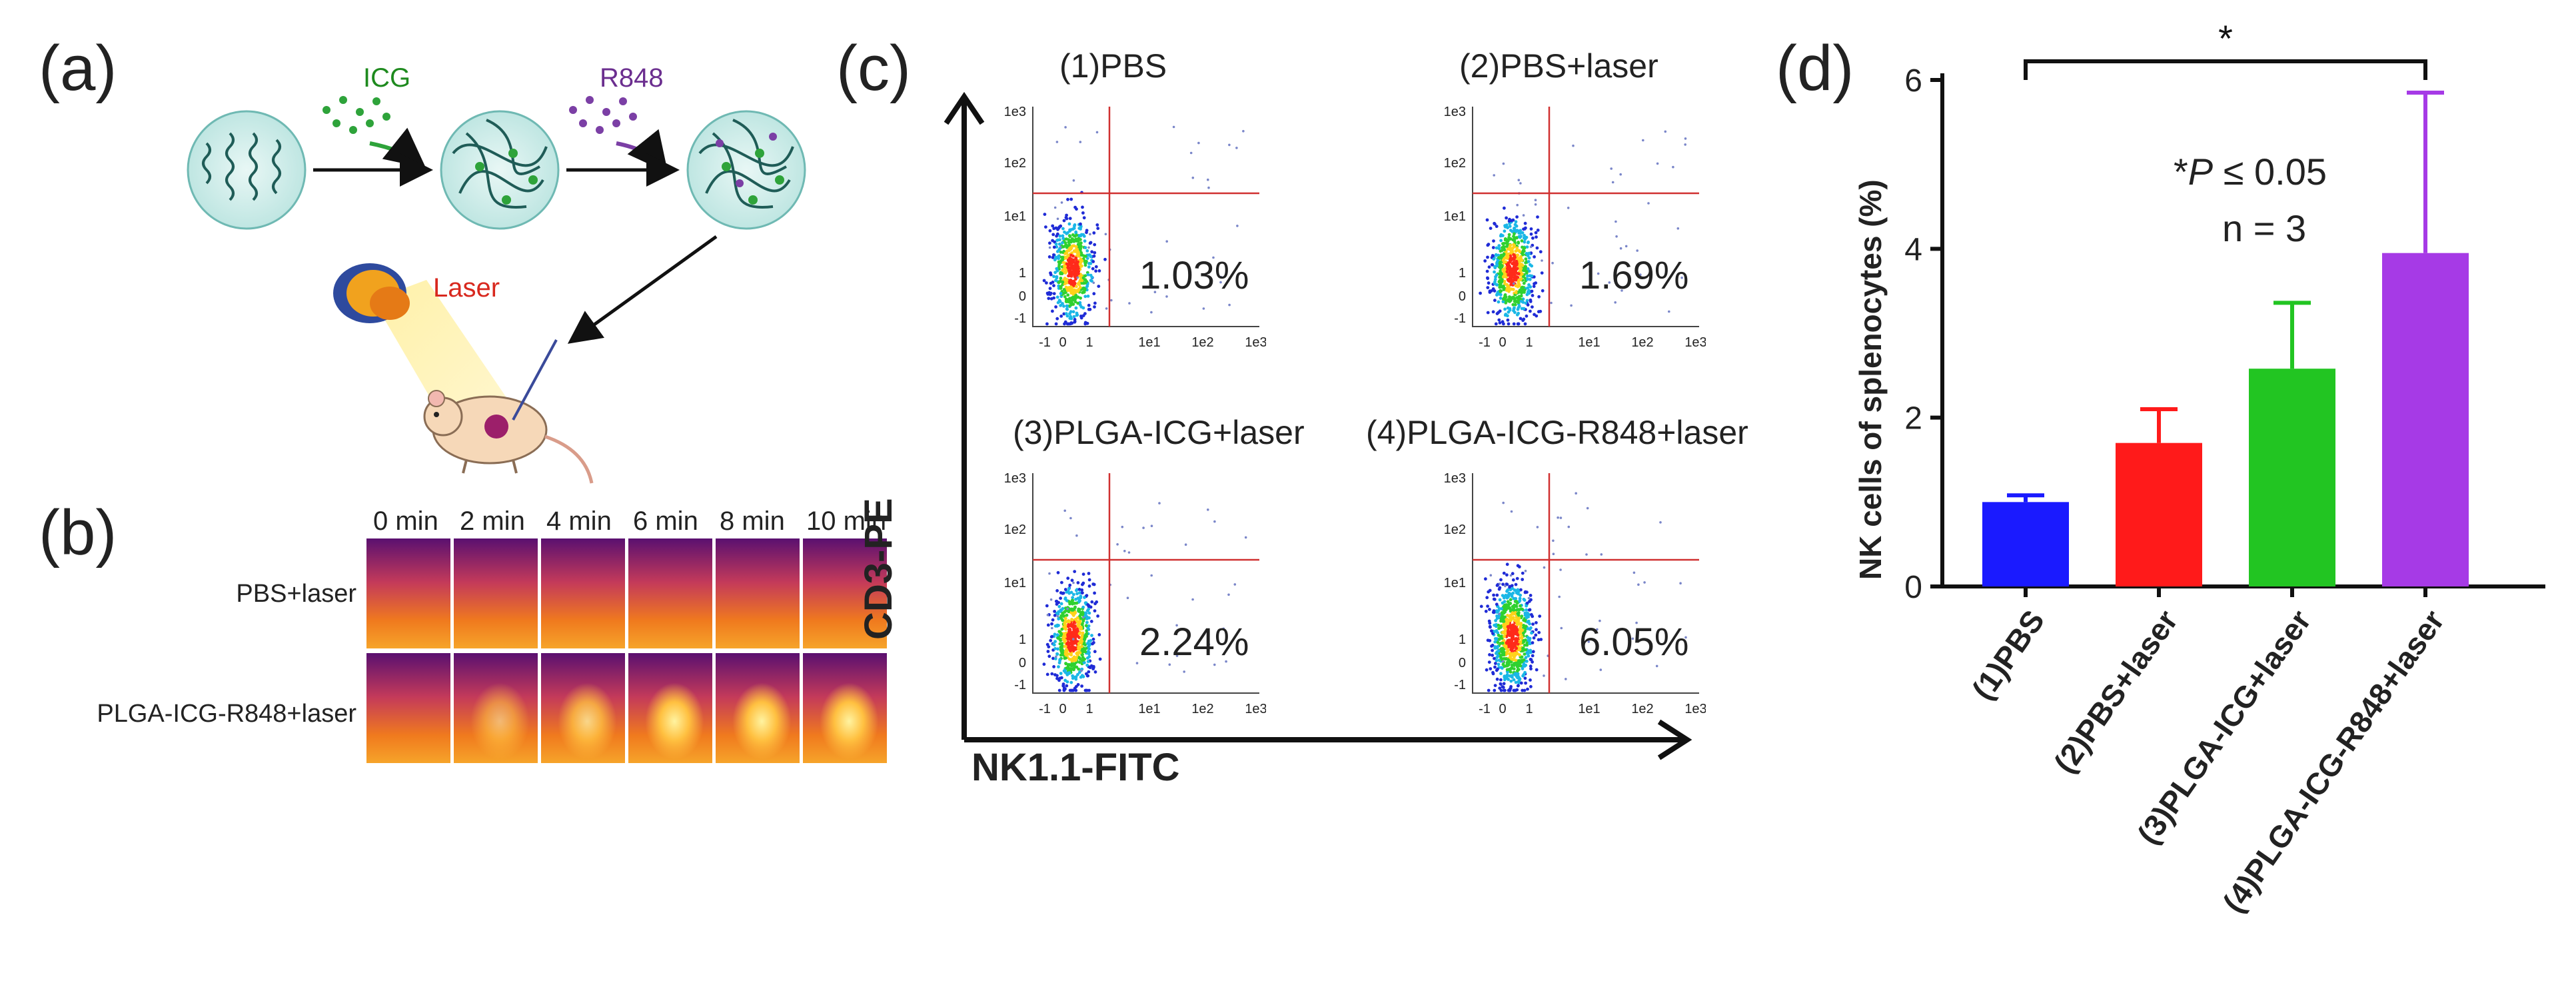 The height and width of the screenshot is (981, 2576). Describe the element at coordinates (873, 68) in the screenshot. I see `panel-label-c: (c)` at that location.